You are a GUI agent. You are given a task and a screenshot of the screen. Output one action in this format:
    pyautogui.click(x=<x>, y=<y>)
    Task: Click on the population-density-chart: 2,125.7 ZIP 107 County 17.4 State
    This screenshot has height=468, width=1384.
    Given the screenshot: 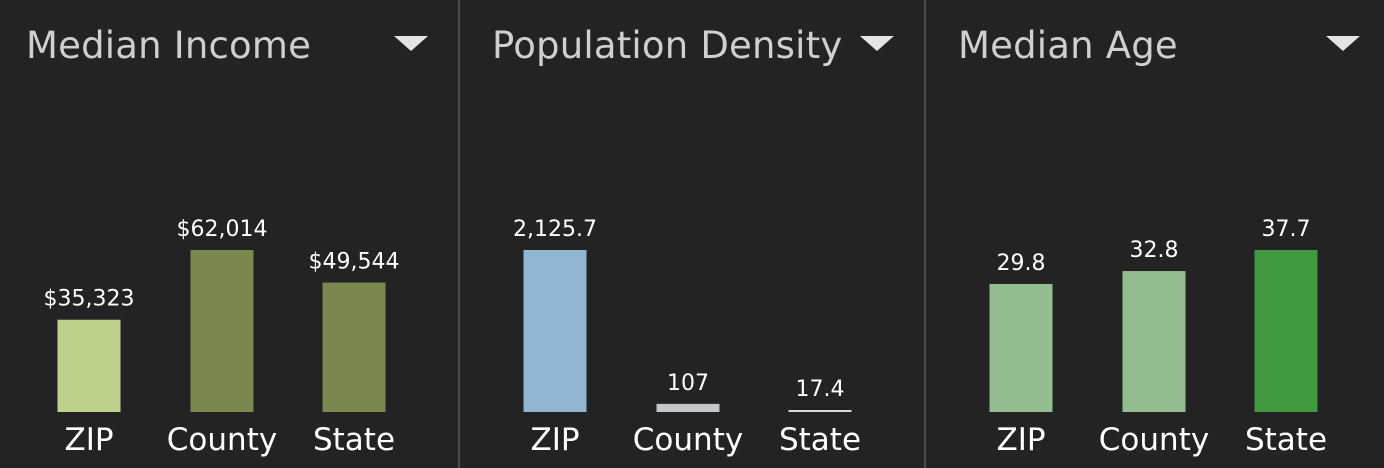 What is the action you would take?
    pyautogui.click(x=687, y=337)
    